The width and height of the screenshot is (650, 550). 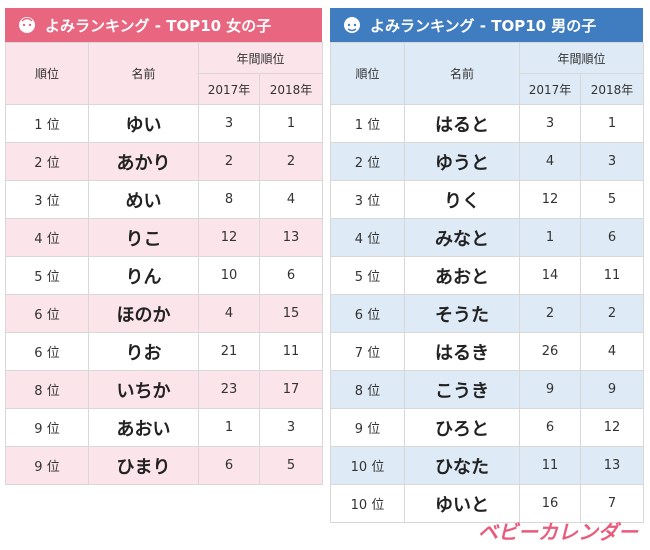 I want to click on row: 1 位はると 3 1, so click(x=487, y=123).